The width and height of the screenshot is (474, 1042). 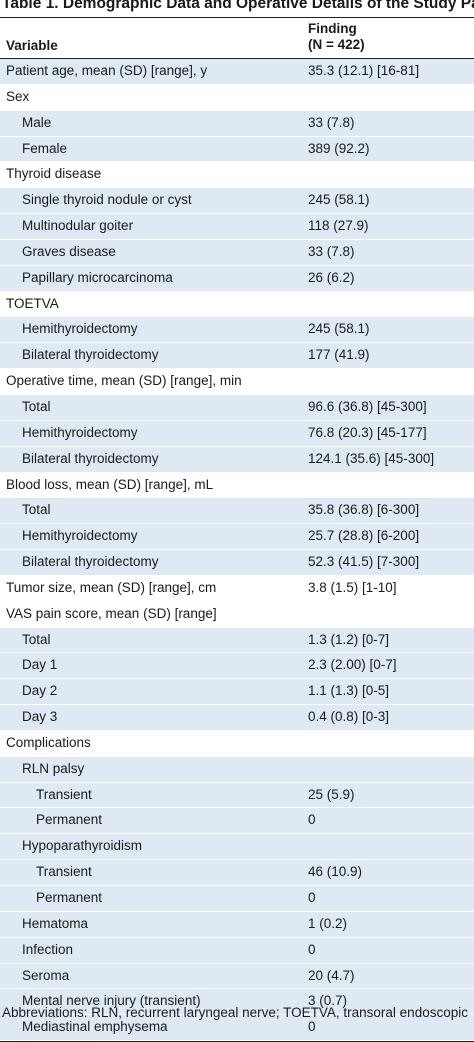 What do you see at coordinates (237, 149) in the screenshot?
I see `table-row: Female 389 (92.2)` at bounding box center [237, 149].